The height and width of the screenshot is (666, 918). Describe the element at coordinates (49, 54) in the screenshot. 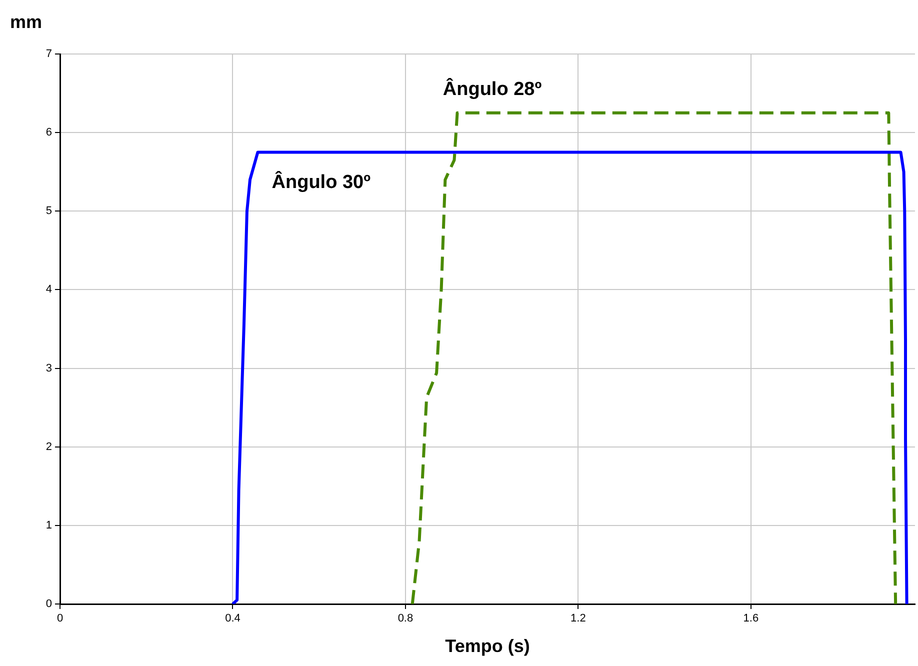

I see `y-tick-label: 7` at that location.